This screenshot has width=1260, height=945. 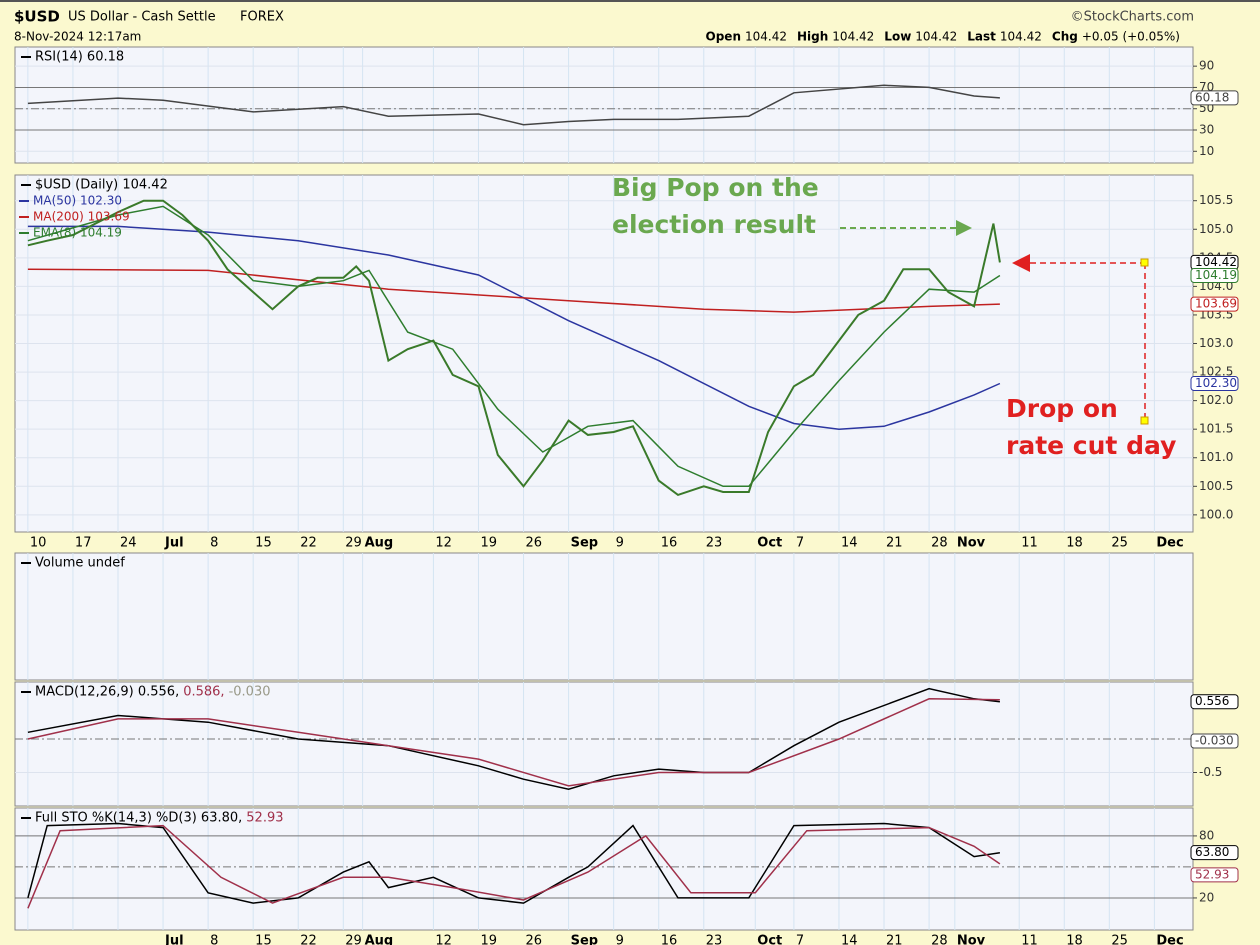 What do you see at coordinates (142, 17) in the screenshot?
I see `name: US Dollar - Cash Settle` at bounding box center [142, 17].